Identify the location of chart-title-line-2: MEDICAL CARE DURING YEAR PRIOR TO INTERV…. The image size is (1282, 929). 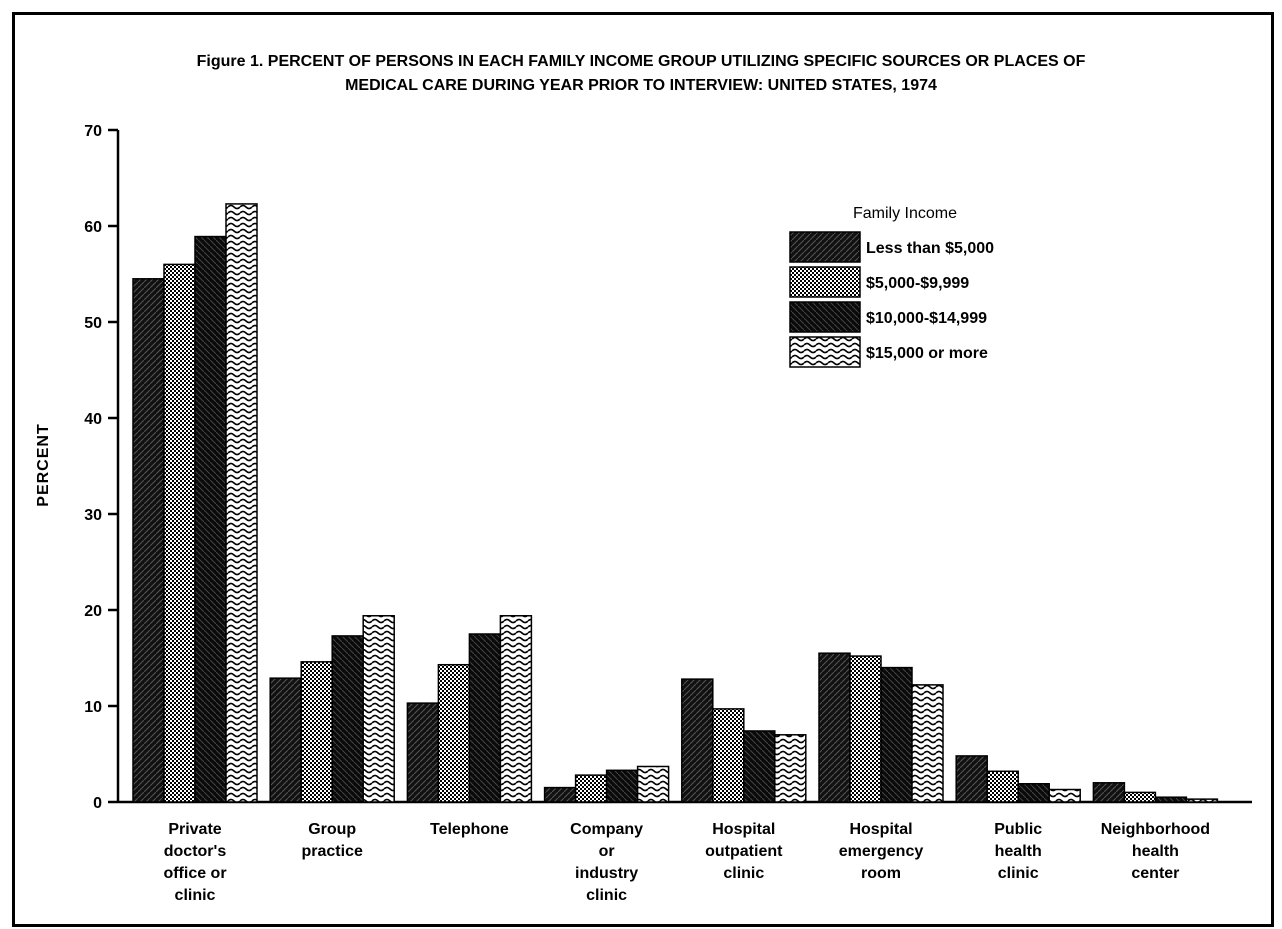
(641, 85).